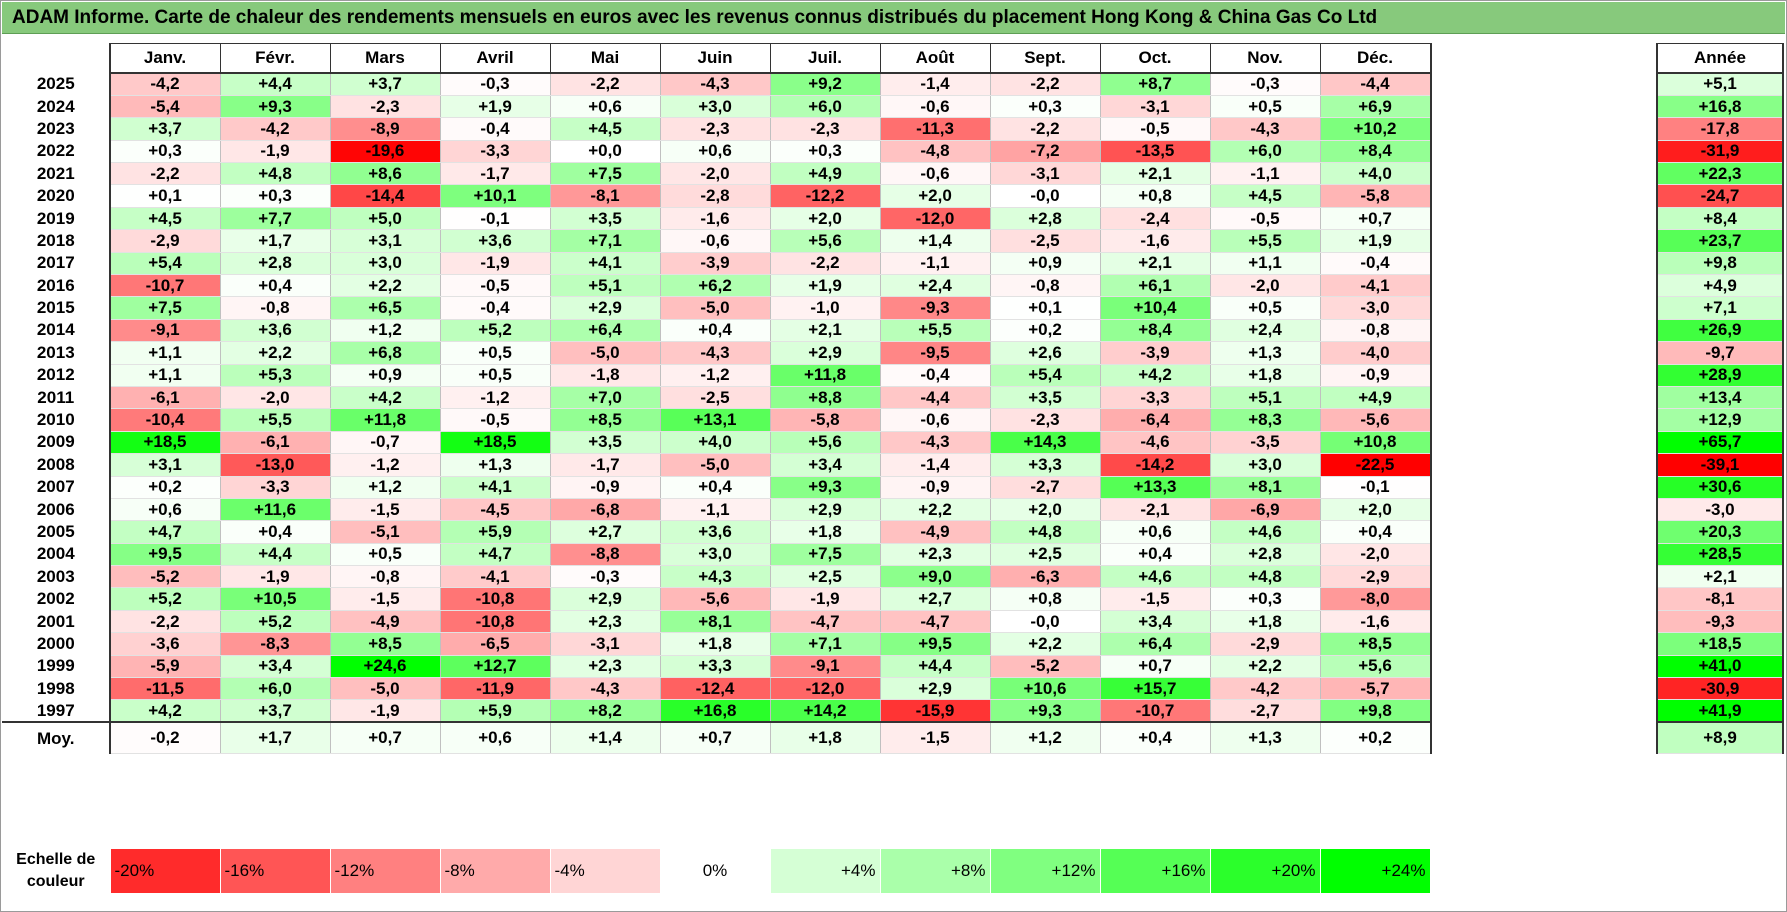  Describe the element at coordinates (1720, 442) in the screenshot. I see `table-row: +65,7` at that location.